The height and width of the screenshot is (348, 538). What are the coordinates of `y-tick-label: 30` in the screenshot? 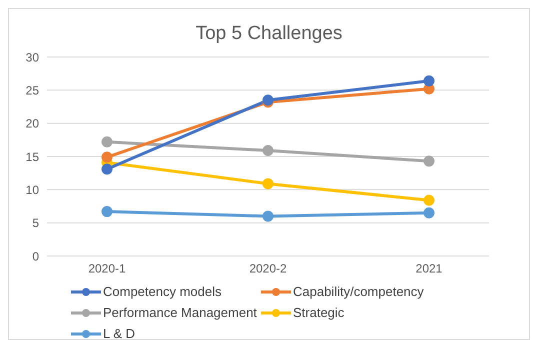 It's located at (33, 57).